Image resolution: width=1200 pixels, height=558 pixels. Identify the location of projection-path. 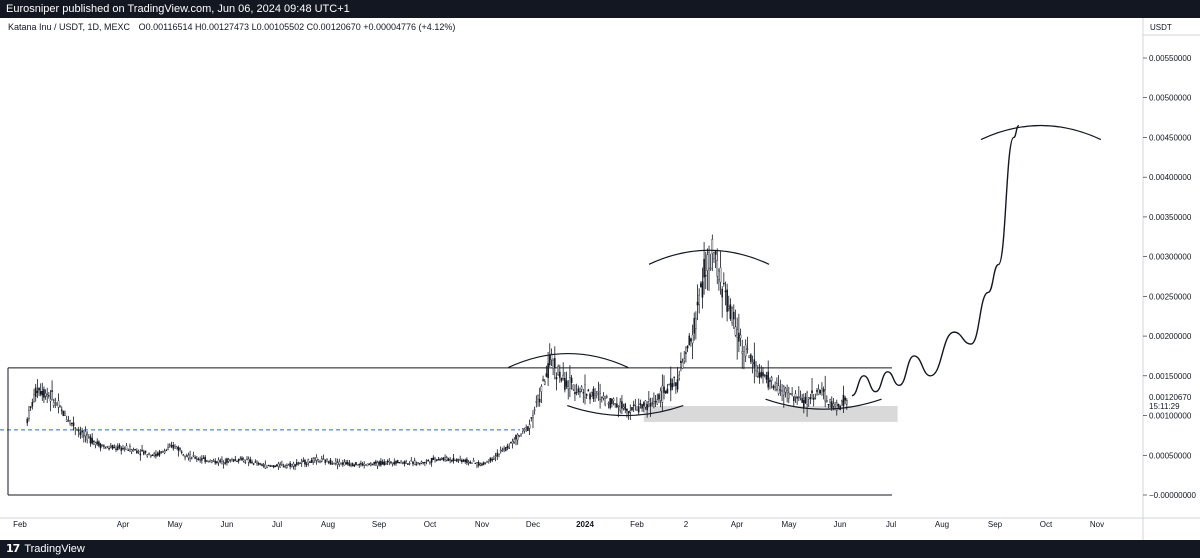
(935, 260).